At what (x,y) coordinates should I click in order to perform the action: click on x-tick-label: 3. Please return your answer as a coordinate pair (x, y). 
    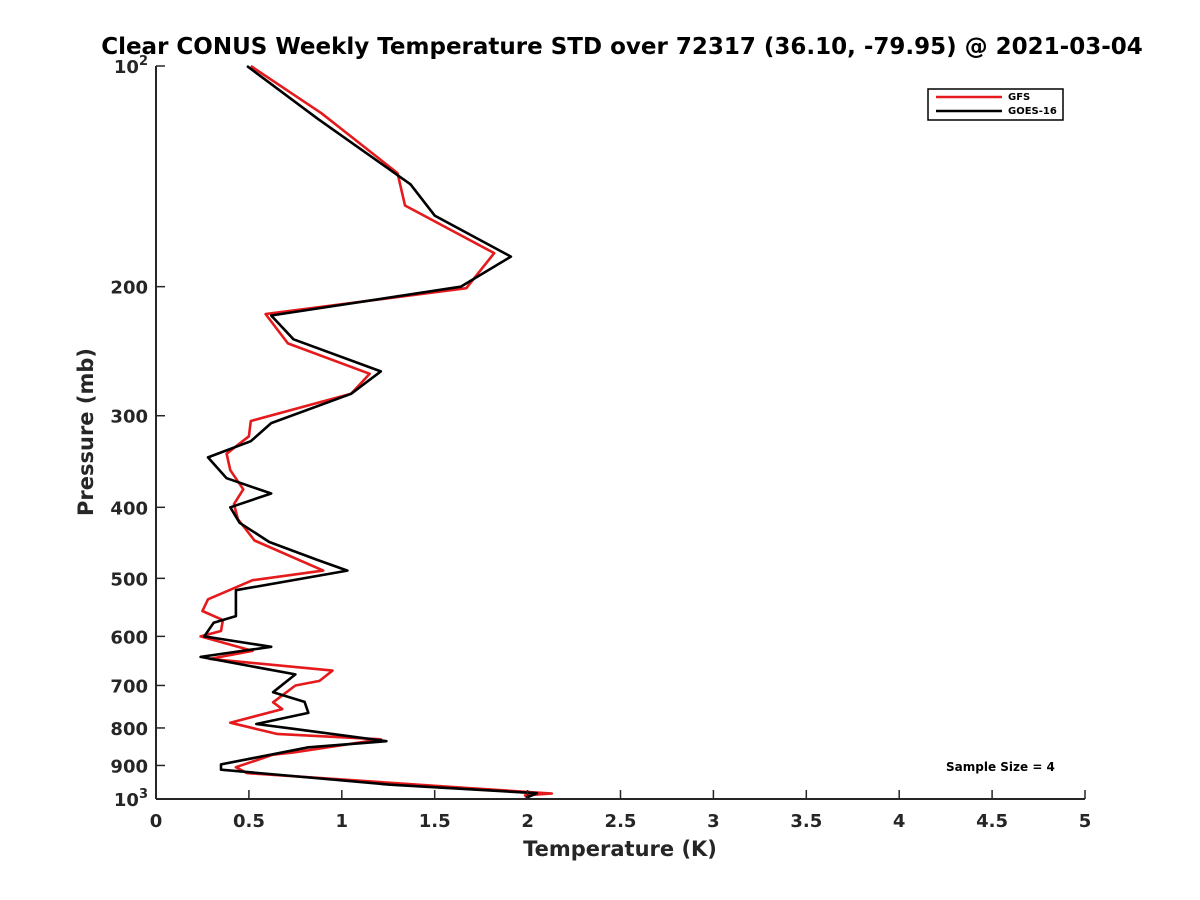
    Looking at the image, I should click on (713, 821).